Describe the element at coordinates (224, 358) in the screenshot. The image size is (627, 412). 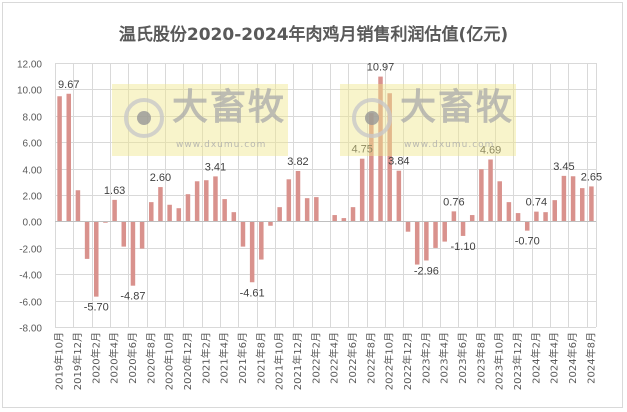
I see `x-tick-label: 2021年4月` at that location.